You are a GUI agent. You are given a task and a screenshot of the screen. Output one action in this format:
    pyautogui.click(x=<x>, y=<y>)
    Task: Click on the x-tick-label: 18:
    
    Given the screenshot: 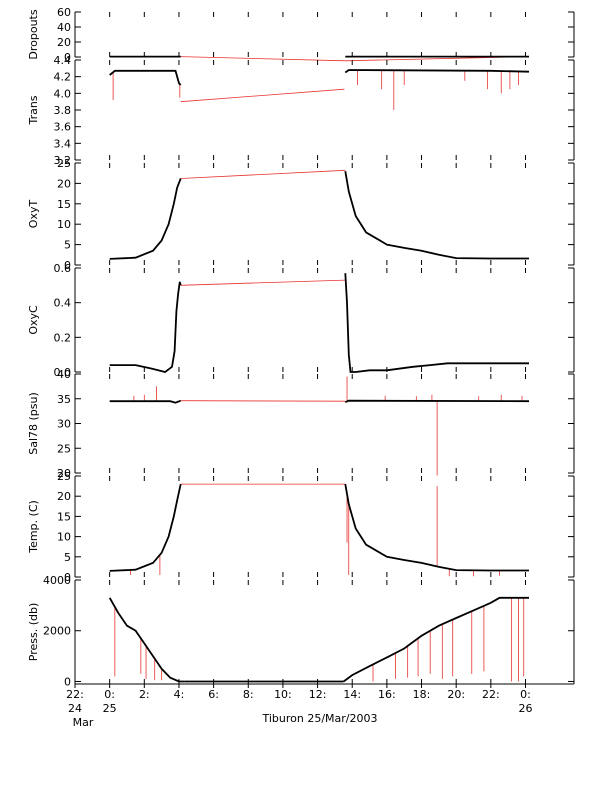 What is the action you would take?
    pyautogui.click(x=422, y=694)
    